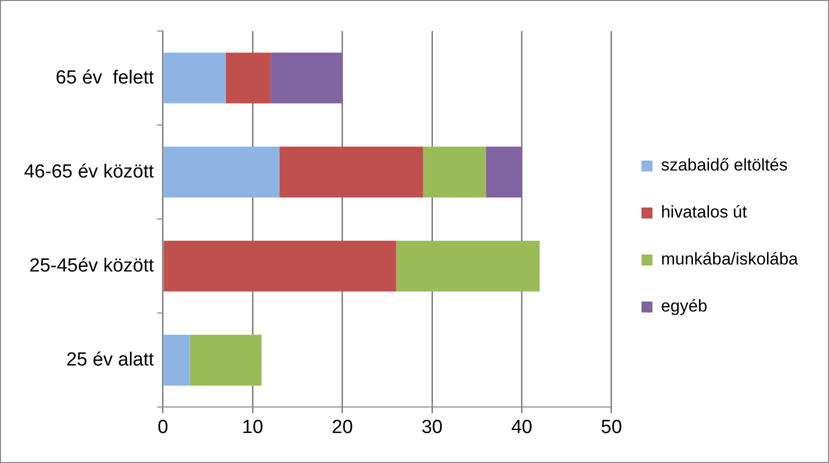 The width and height of the screenshot is (829, 463). Describe the element at coordinates (704, 212) in the screenshot. I see `legend-label: hivatalos út` at that location.